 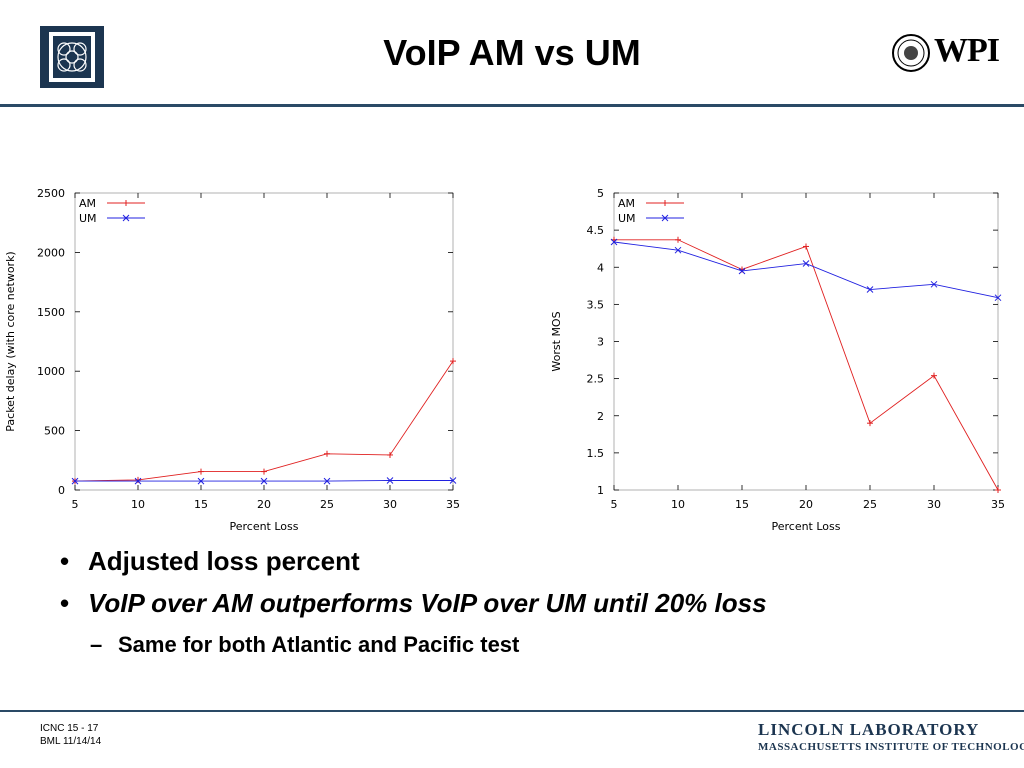 What do you see at coordinates (596, 453) in the screenshot?
I see `y-tick-label: 1.5` at bounding box center [596, 453].